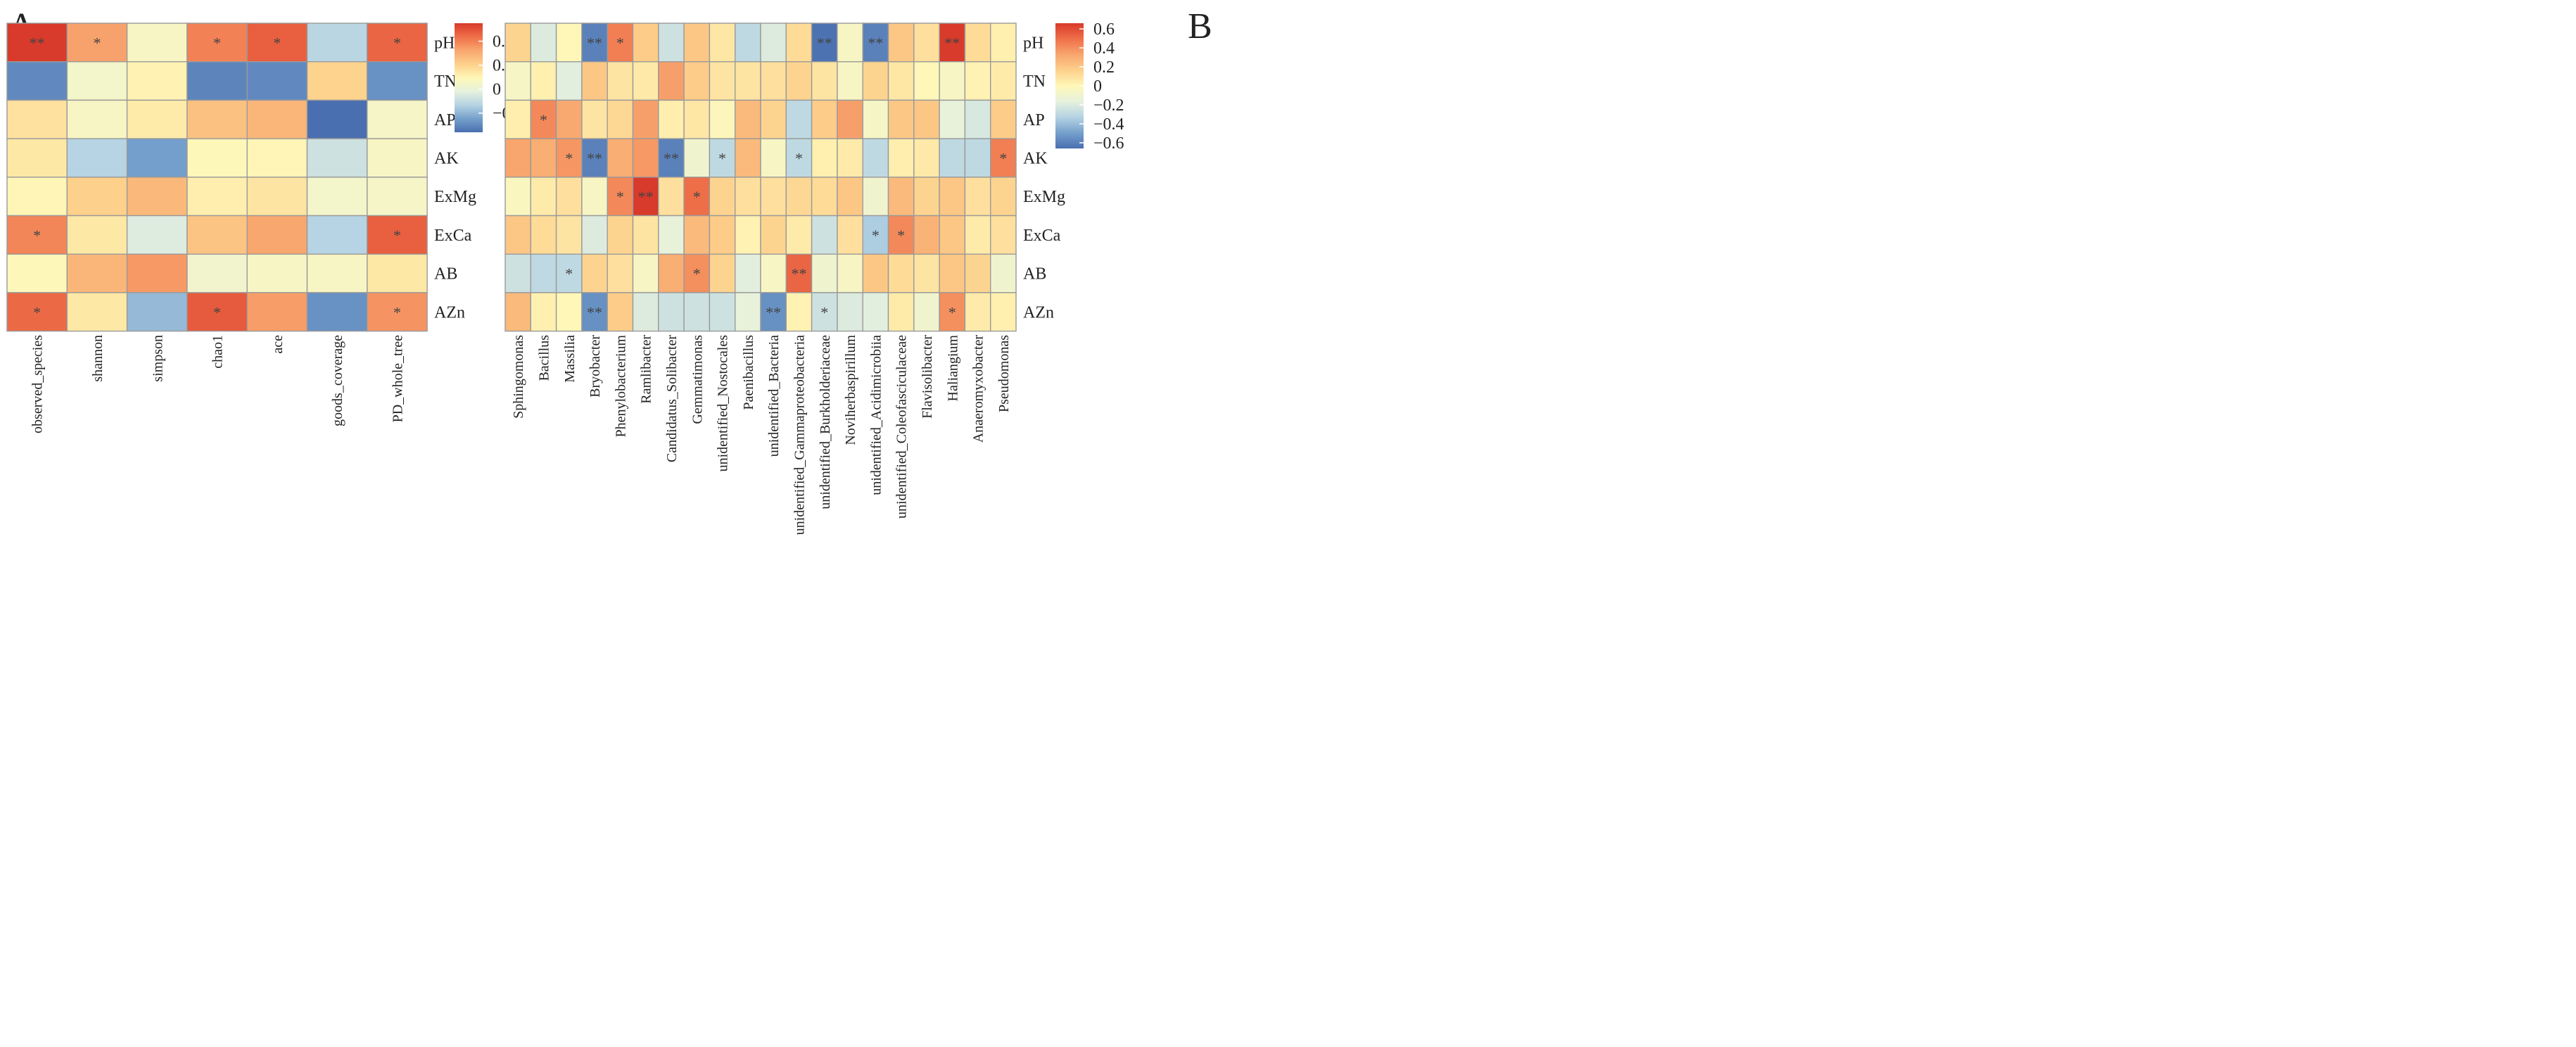 This screenshot has height=1047, width=2576. Describe the element at coordinates (157, 358) in the screenshot. I see `column-label: simpson` at that location.